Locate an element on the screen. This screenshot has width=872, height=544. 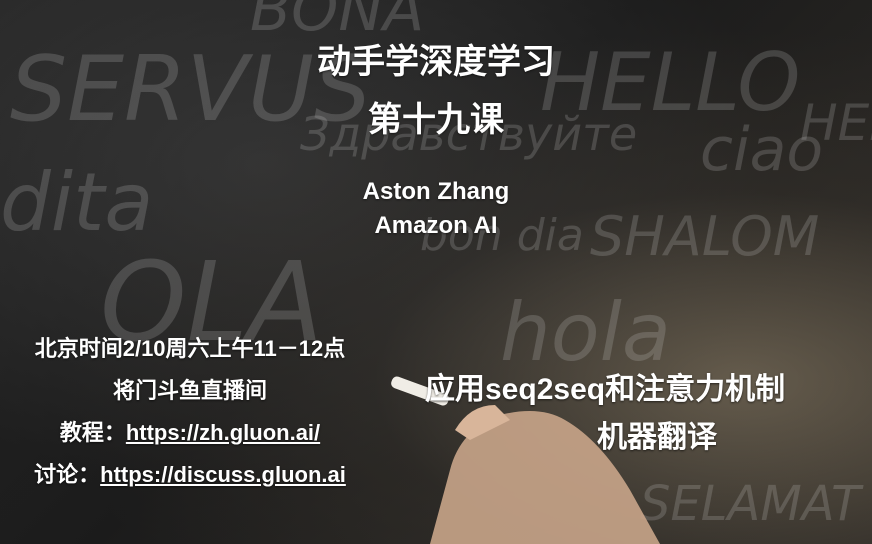
author-name: Aston Zhang is located at coordinates (436, 191).